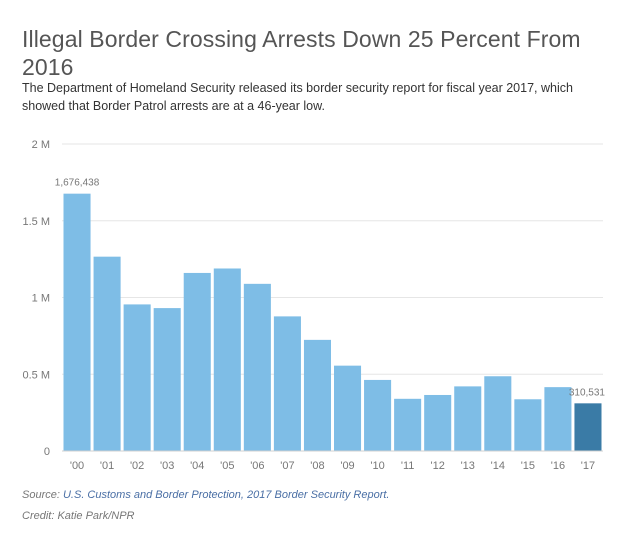 This screenshot has height=536, width=633. I want to click on x-tick-label: '12, so click(438, 466).